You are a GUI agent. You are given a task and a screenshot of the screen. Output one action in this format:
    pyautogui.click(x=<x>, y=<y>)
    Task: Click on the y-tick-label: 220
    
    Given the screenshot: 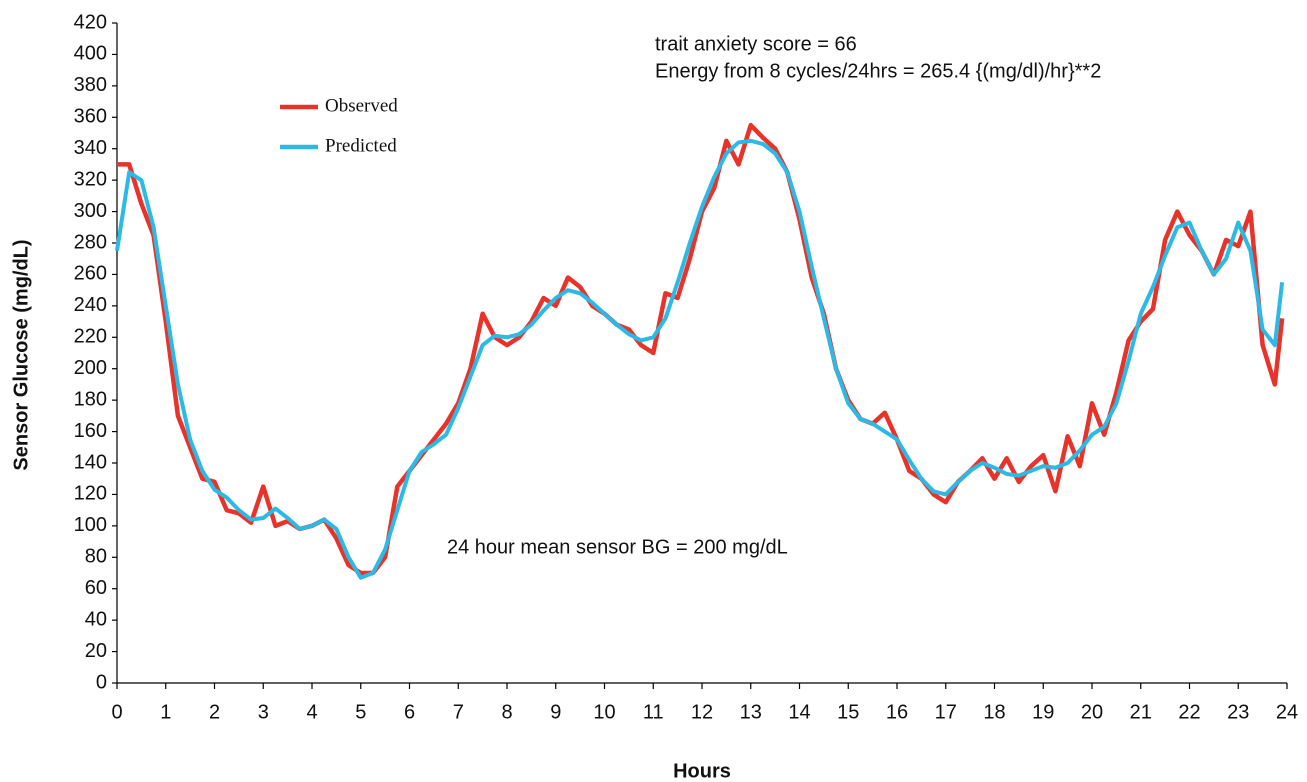 What is the action you would take?
    pyautogui.click(x=90, y=337)
    